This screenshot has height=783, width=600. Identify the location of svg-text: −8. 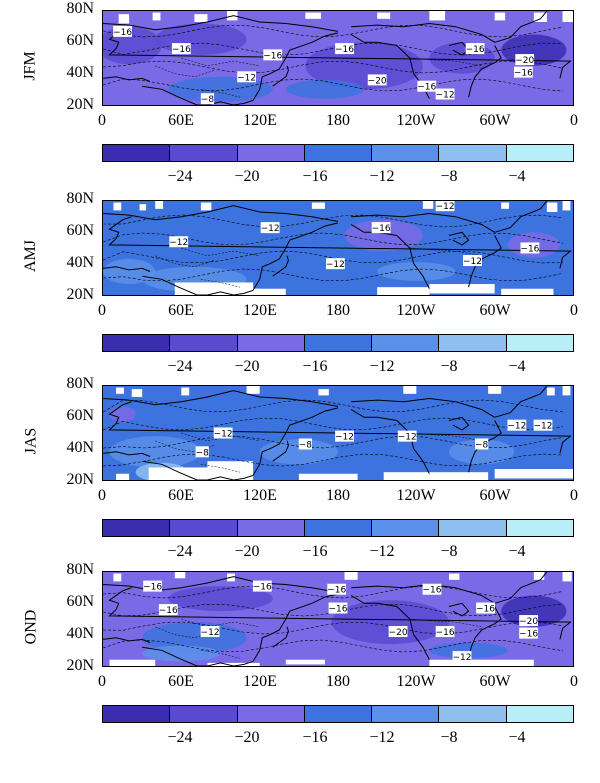
(482, 445).